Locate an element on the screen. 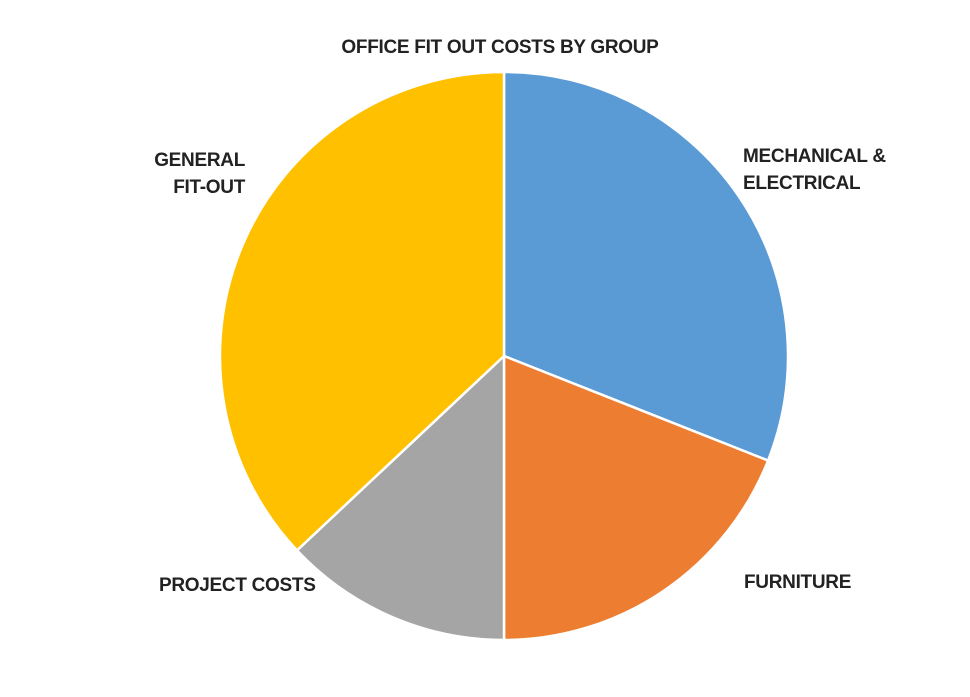 The height and width of the screenshot is (697, 970). slice-label: FURNITURE is located at coordinates (798, 582).